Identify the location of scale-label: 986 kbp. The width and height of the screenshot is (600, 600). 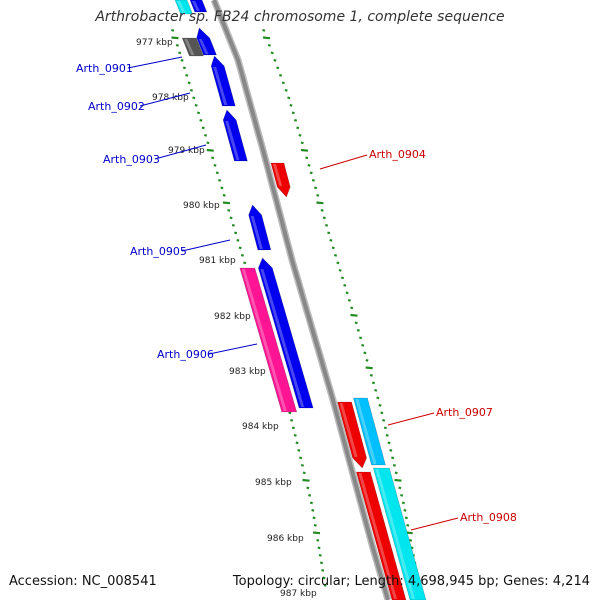
(285, 539).